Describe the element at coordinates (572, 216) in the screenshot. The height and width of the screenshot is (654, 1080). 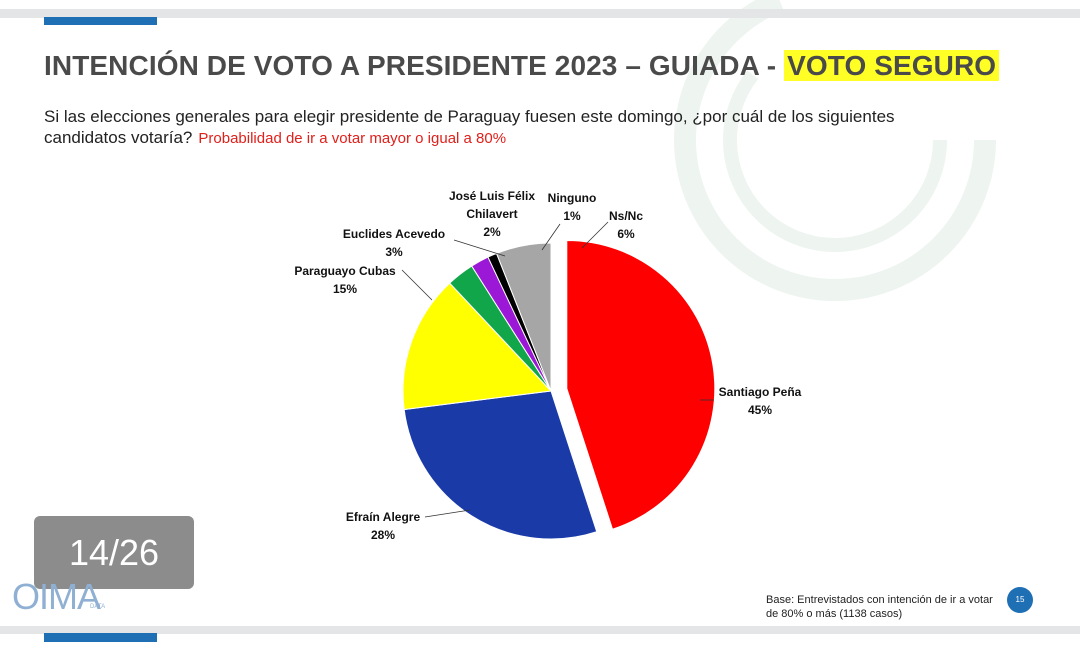
I see `slice-value: 1%` at that location.